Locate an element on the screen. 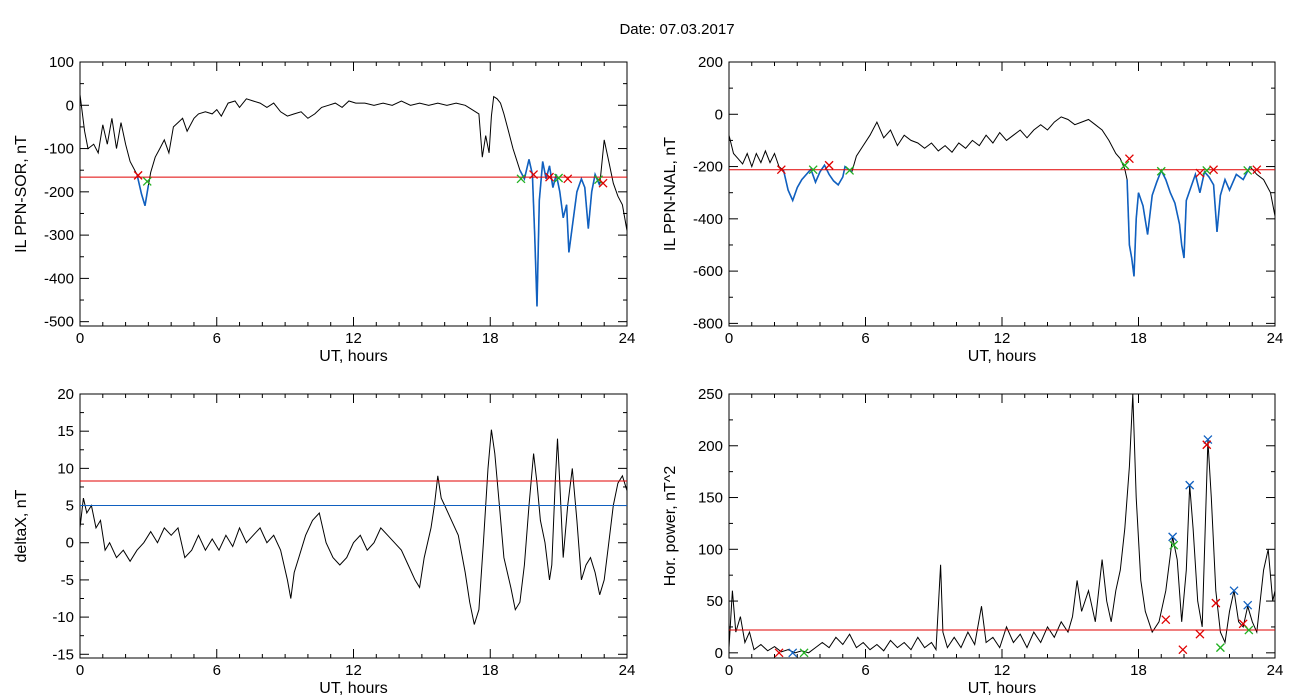 This screenshot has height=700, width=1300. y-tick-label: -300 is located at coordinates (59, 235).